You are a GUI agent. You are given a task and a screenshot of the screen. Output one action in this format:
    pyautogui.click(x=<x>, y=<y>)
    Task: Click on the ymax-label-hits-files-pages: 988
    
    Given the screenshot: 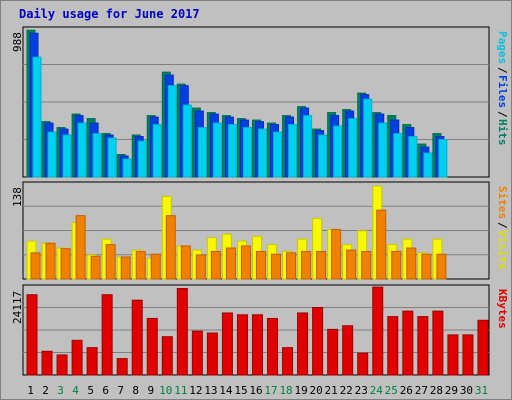 What is the action you would take?
    pyautogui.click(x=17, y=42)
    